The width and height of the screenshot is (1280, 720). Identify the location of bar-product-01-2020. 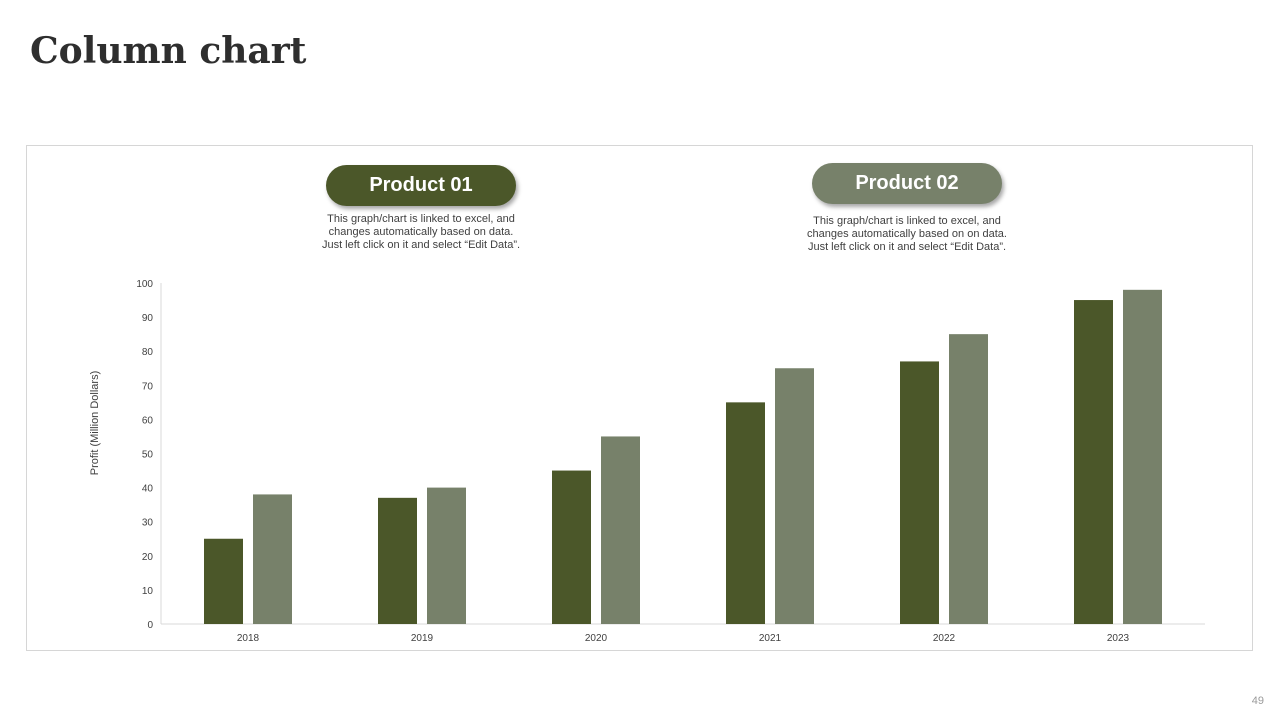
(571, 547).